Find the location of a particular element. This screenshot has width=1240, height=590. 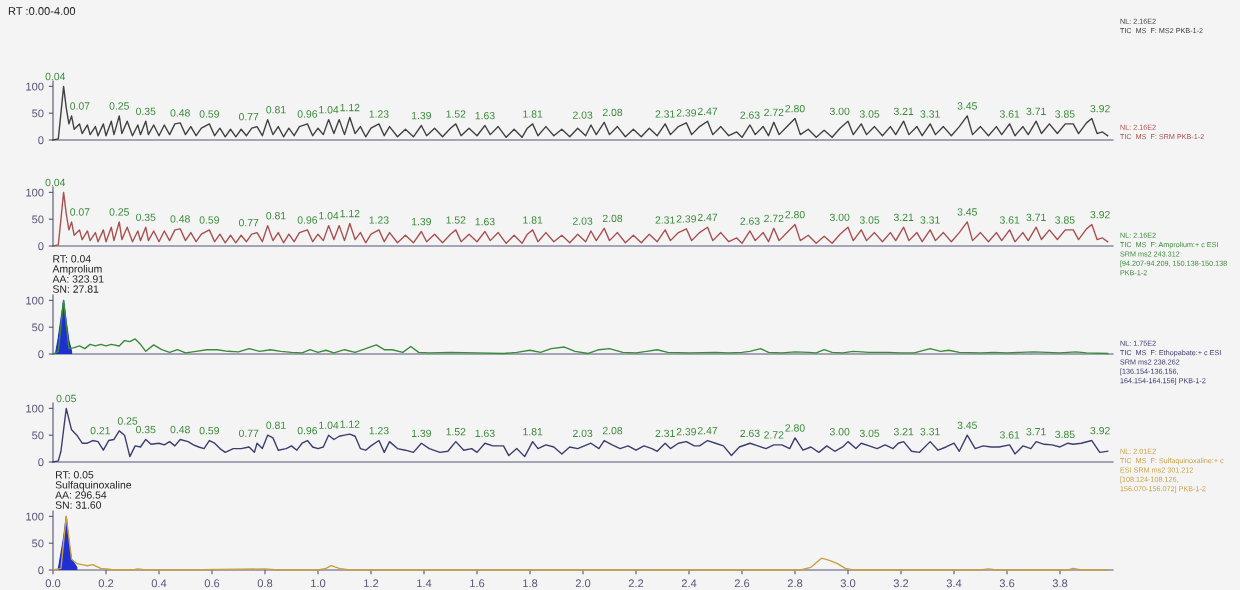

x-tick-label: 1.2 is located at coordinates (371, 583).